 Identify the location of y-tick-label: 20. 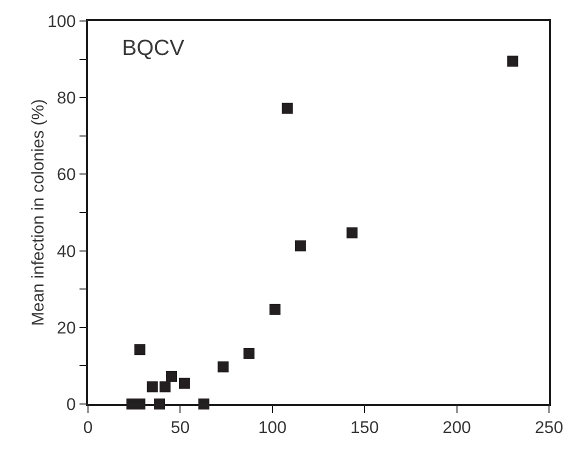
(66, 328).